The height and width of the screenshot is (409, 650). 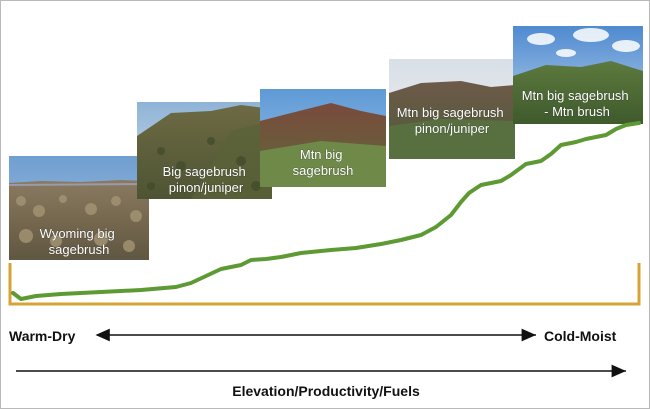 What do you see at coordinates (323, 162) in the screenshot?
I see `zone-label-mtn-big-sagebrush: Mtn big sagebrush` at bounding box center [323, 162].